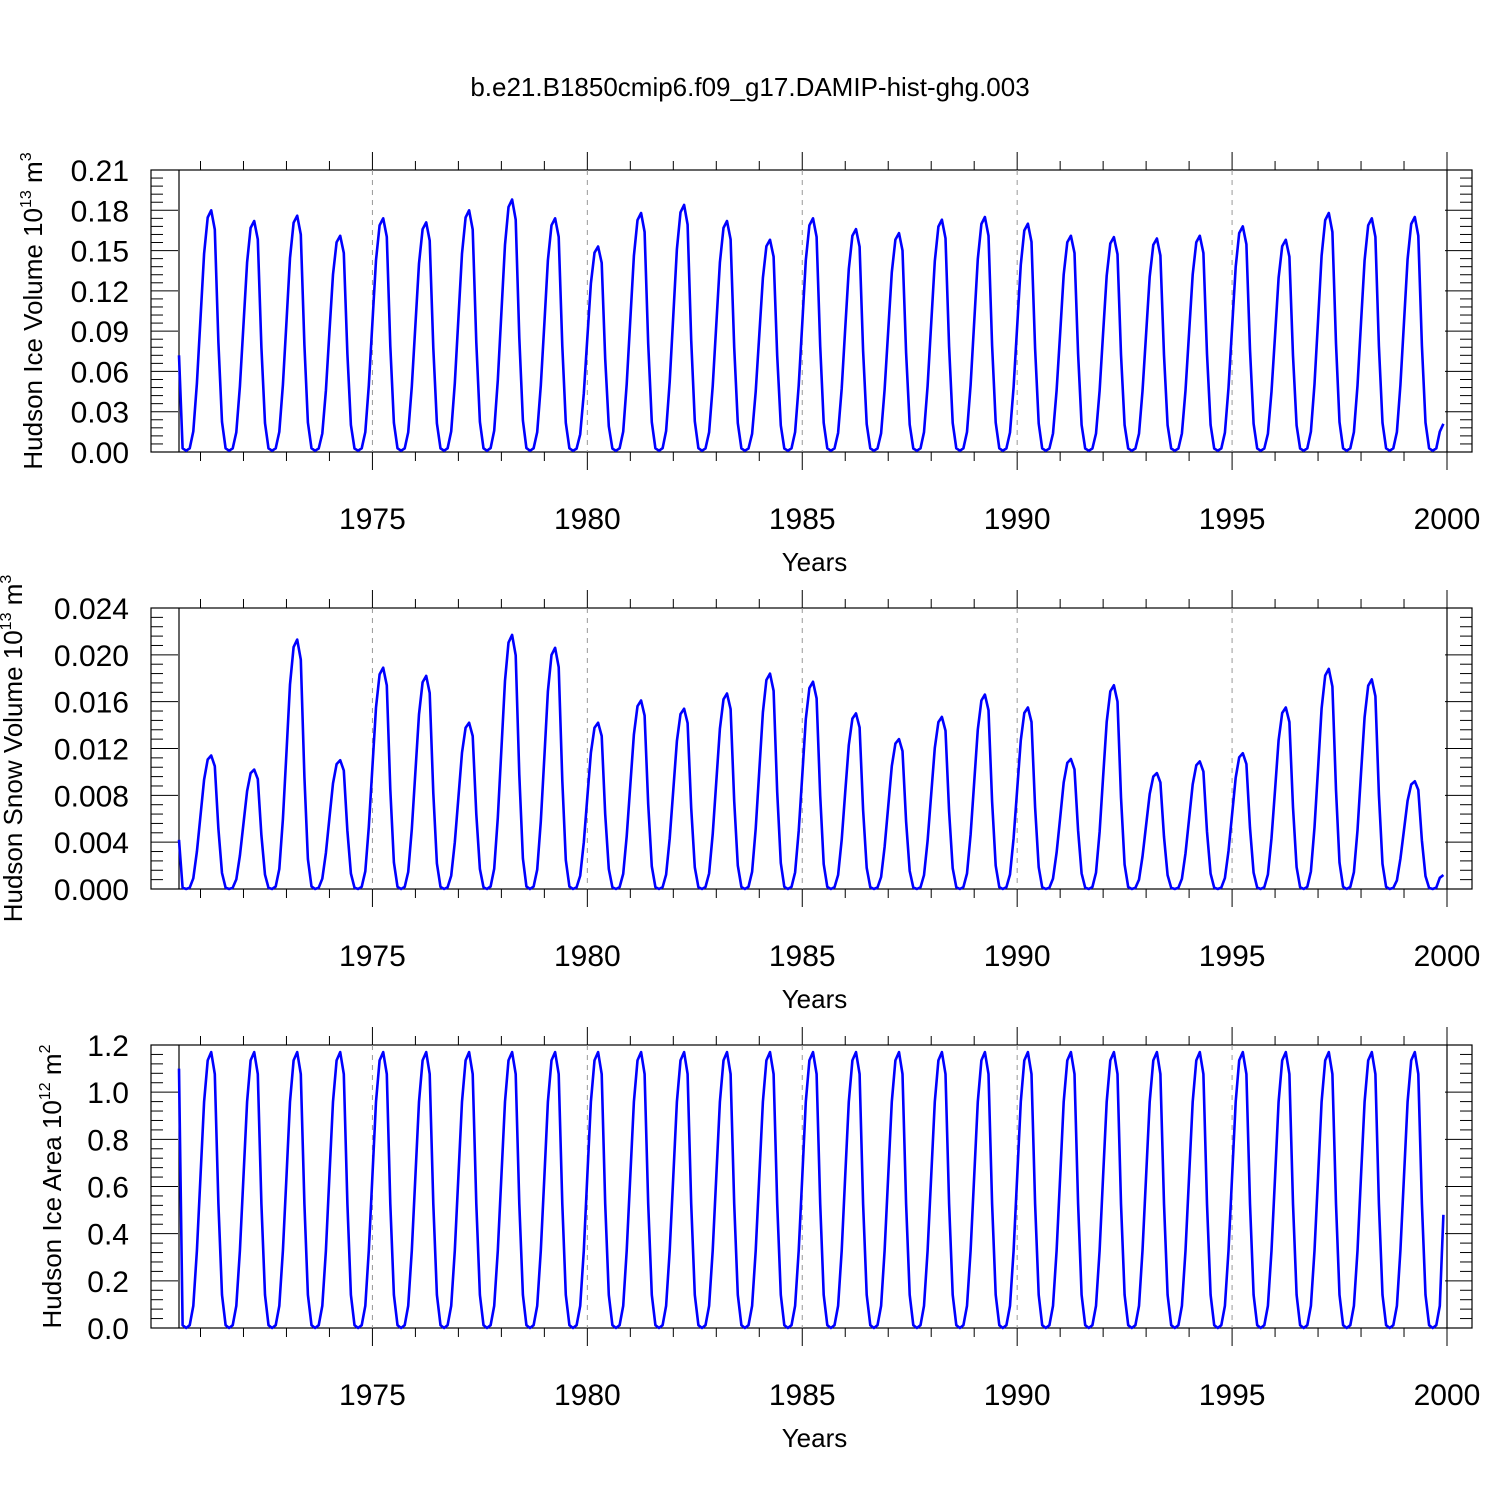 The width and height of the screenshot is (1500, 1500). What do you see at coordinates (91, 750) in the screenshot?
I see `y-tick-label: 0.012` at bounding box center [91, 750].